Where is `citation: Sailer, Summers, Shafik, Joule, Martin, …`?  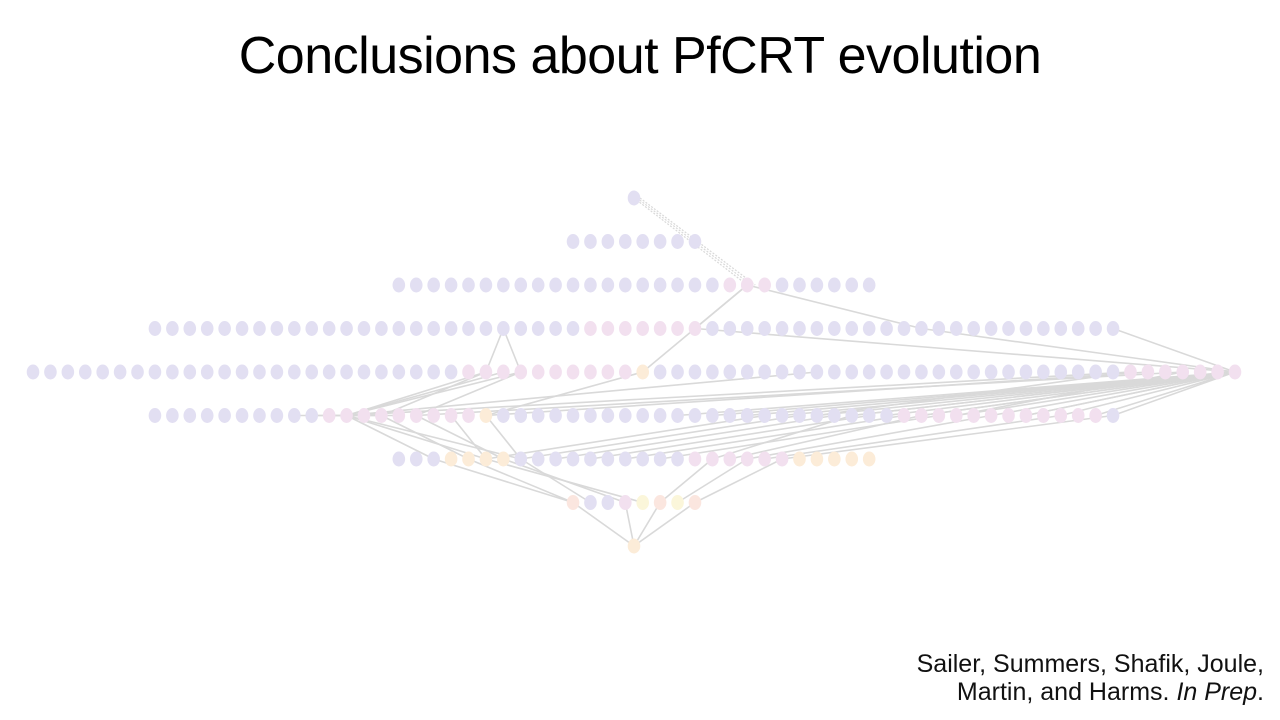
citation: Sailer, Summers, Shafik, Joule, Martin, … is located at coordinates (1090, 678).